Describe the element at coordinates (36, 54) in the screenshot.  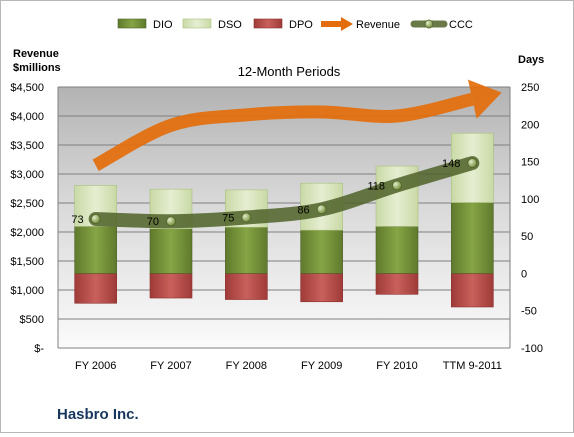
I see `left-axis-label-line1: Revenue` at that location.